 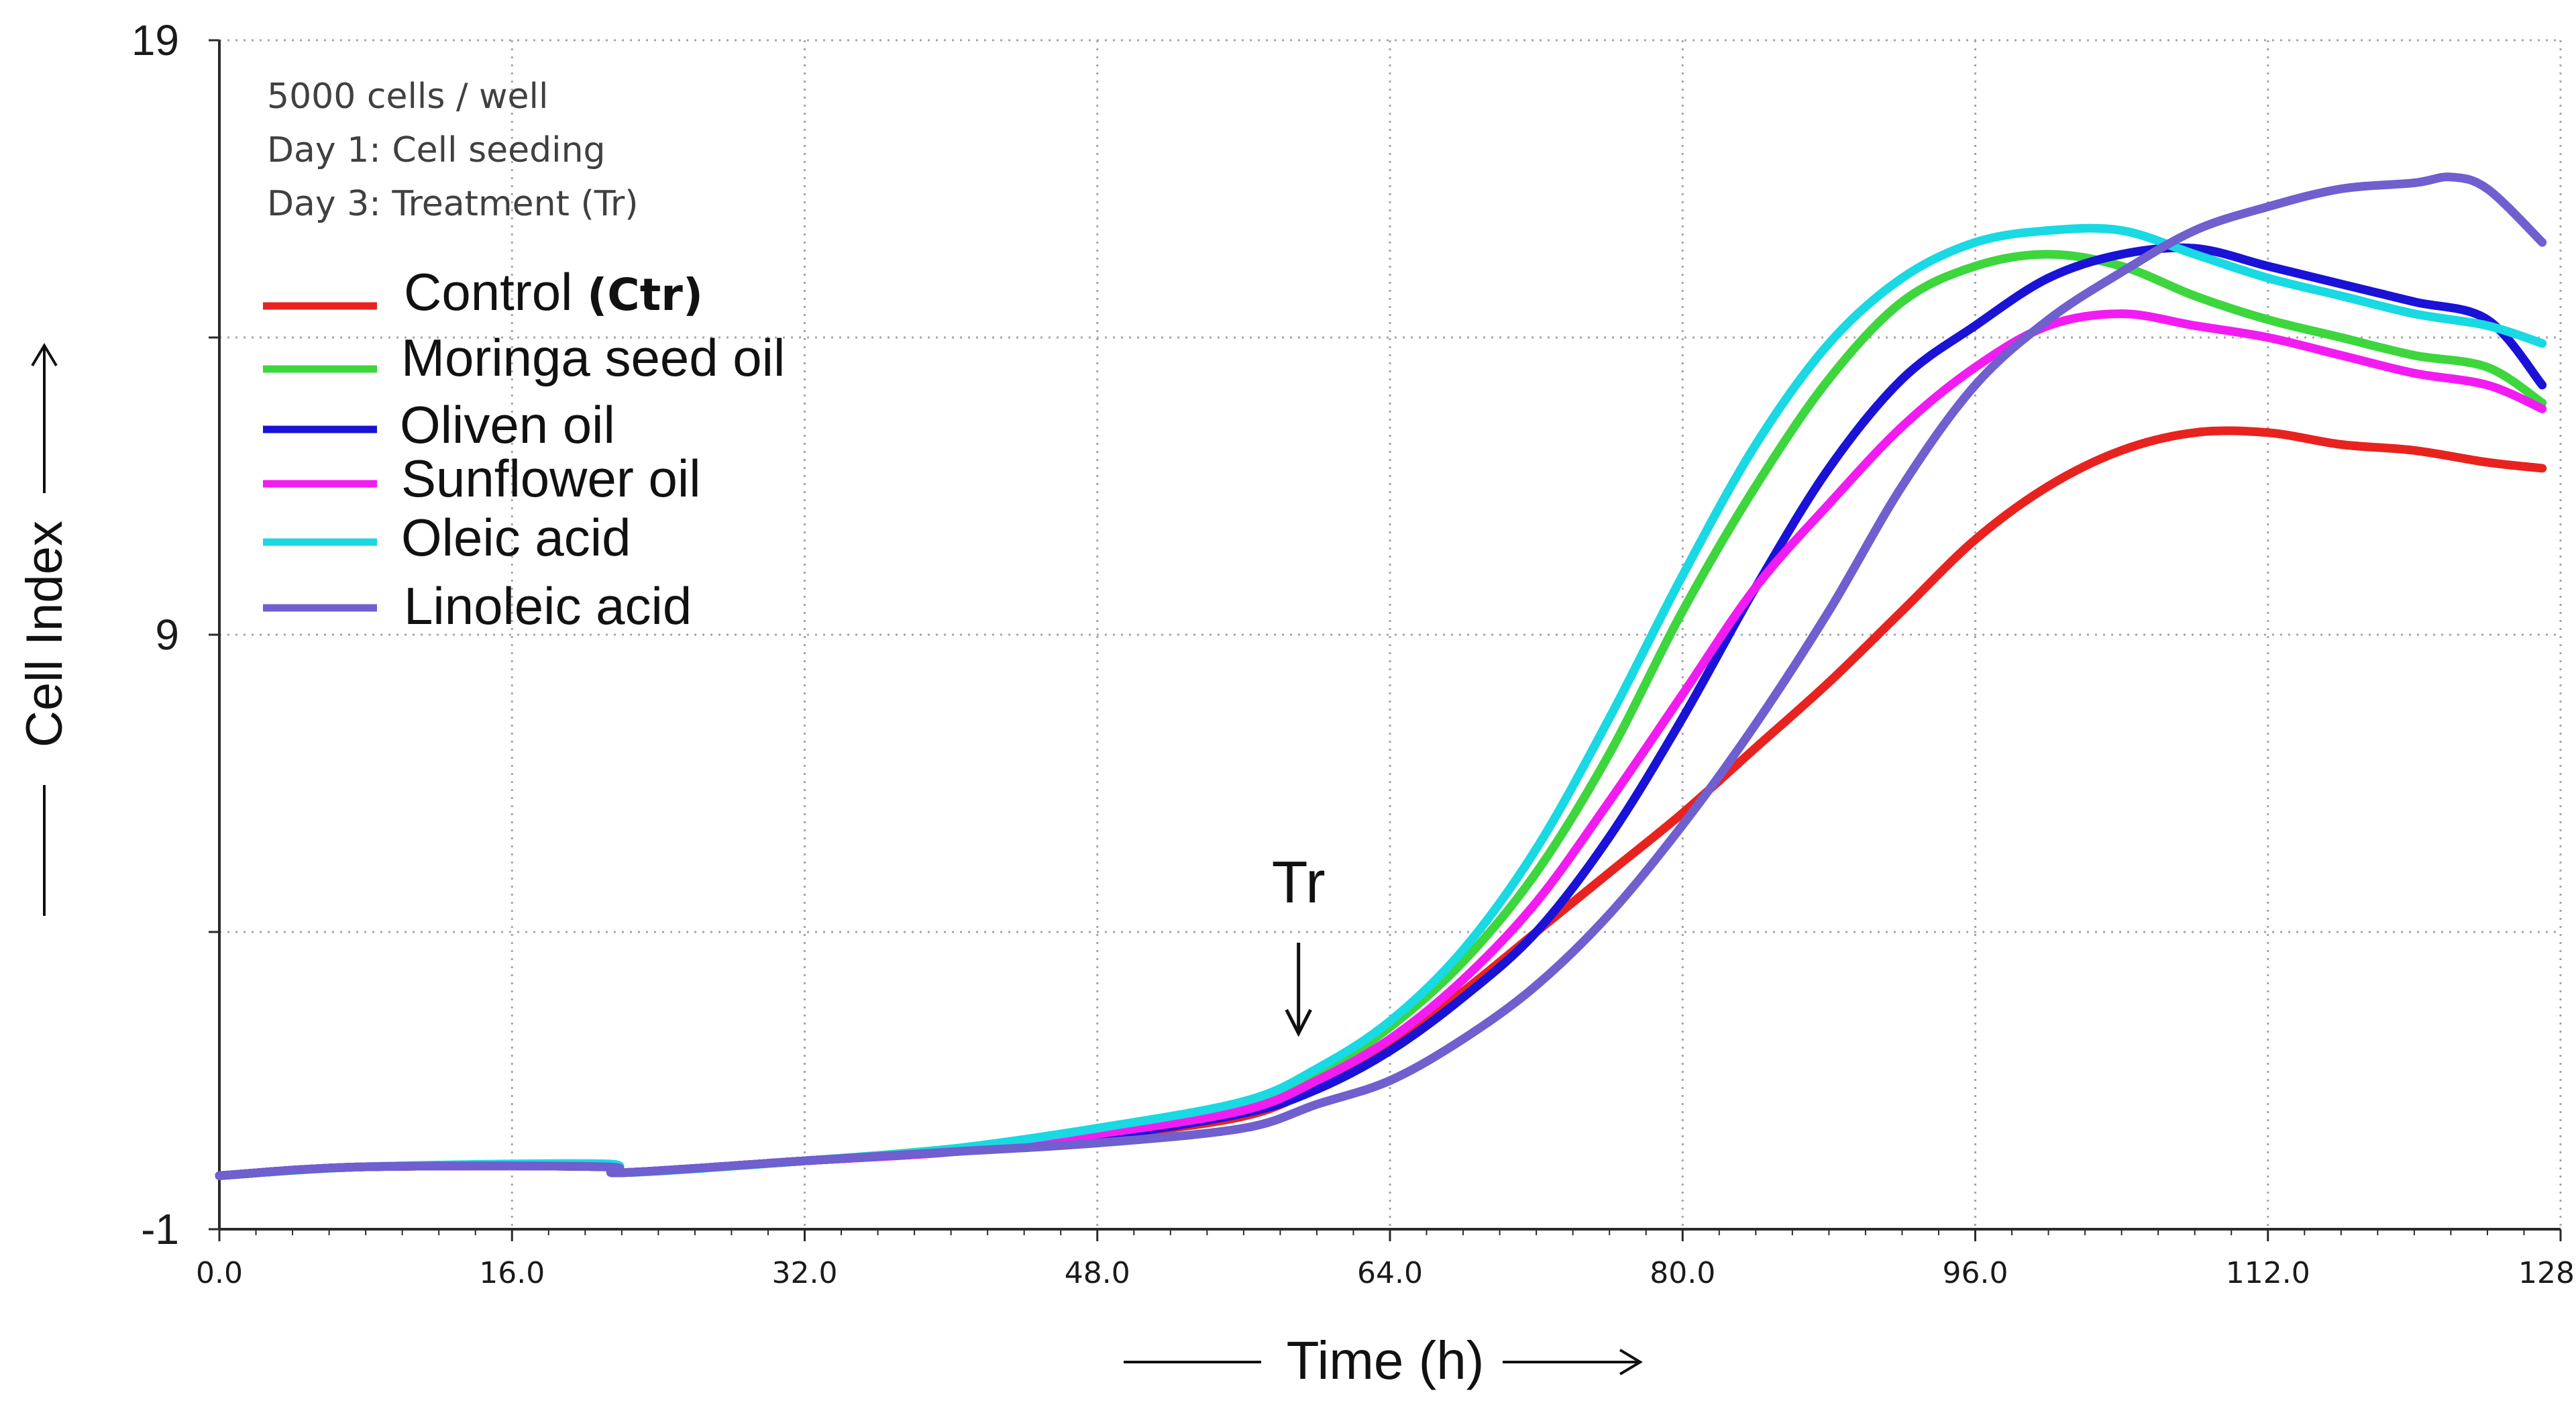 What do you see at coordinates (1299, 943) in the screenshot?
I see `treatment-annotation: Tr` at bounding box center [1299, 943].